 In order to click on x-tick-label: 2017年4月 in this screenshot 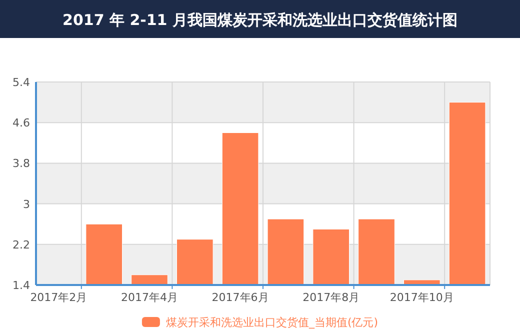, I will do `click(149, 297)`.